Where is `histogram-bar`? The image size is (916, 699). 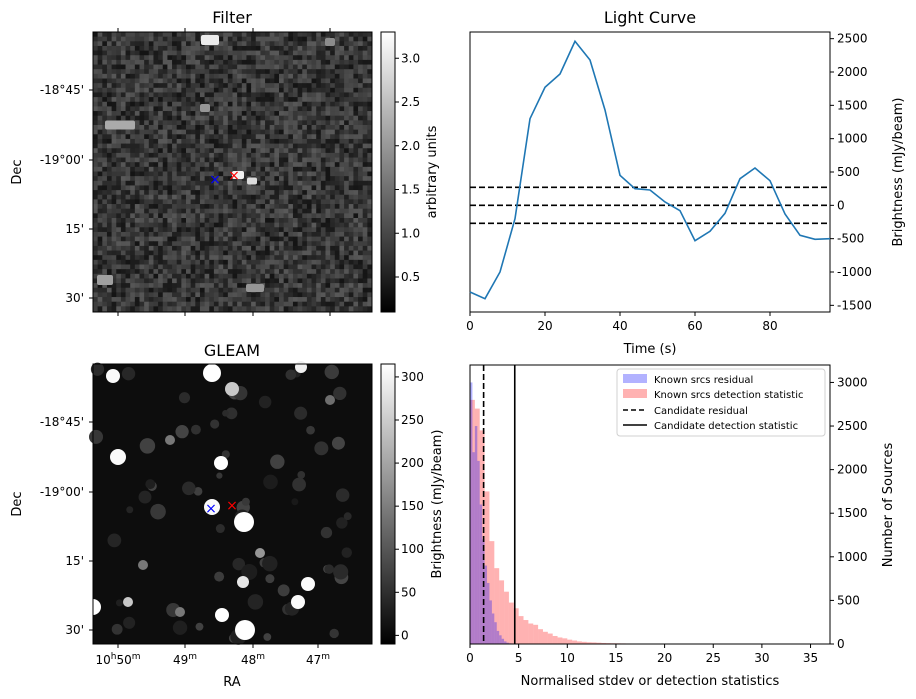 histogram-bar is located at coordinates (473, 548).